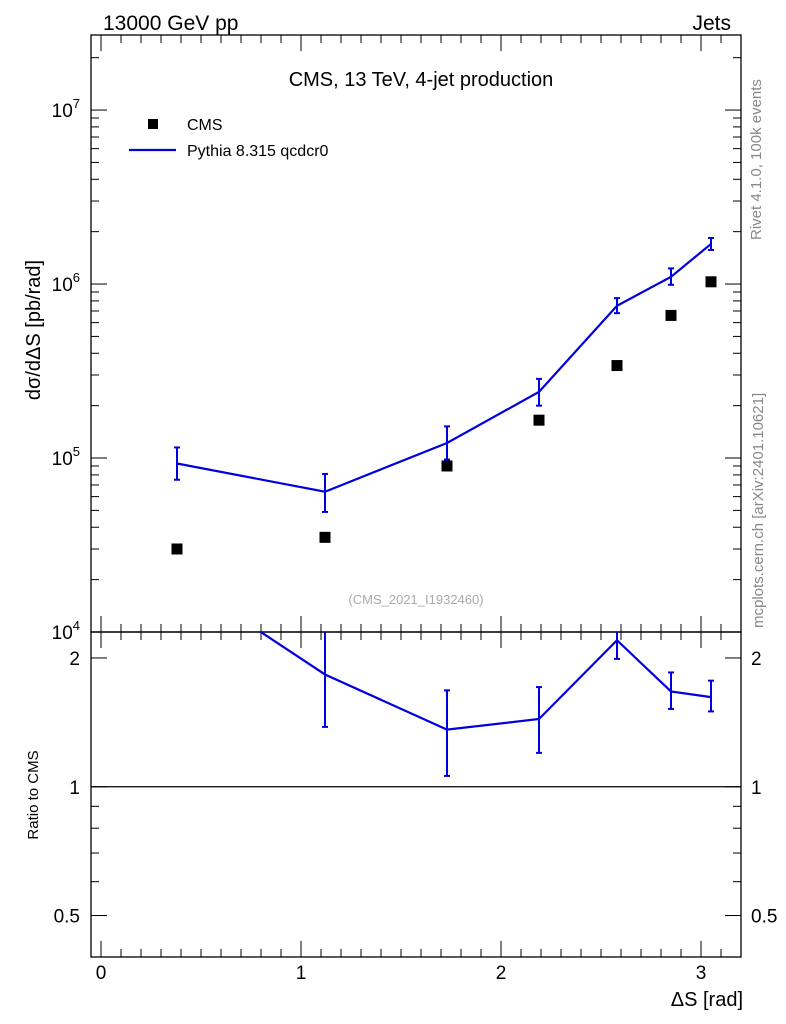 This screenshot has width=786, height=1024. What do you see at coordinates (153, 124) in the screenshot?
I see `legend-cms-marker` at bounding box center [153, 124].